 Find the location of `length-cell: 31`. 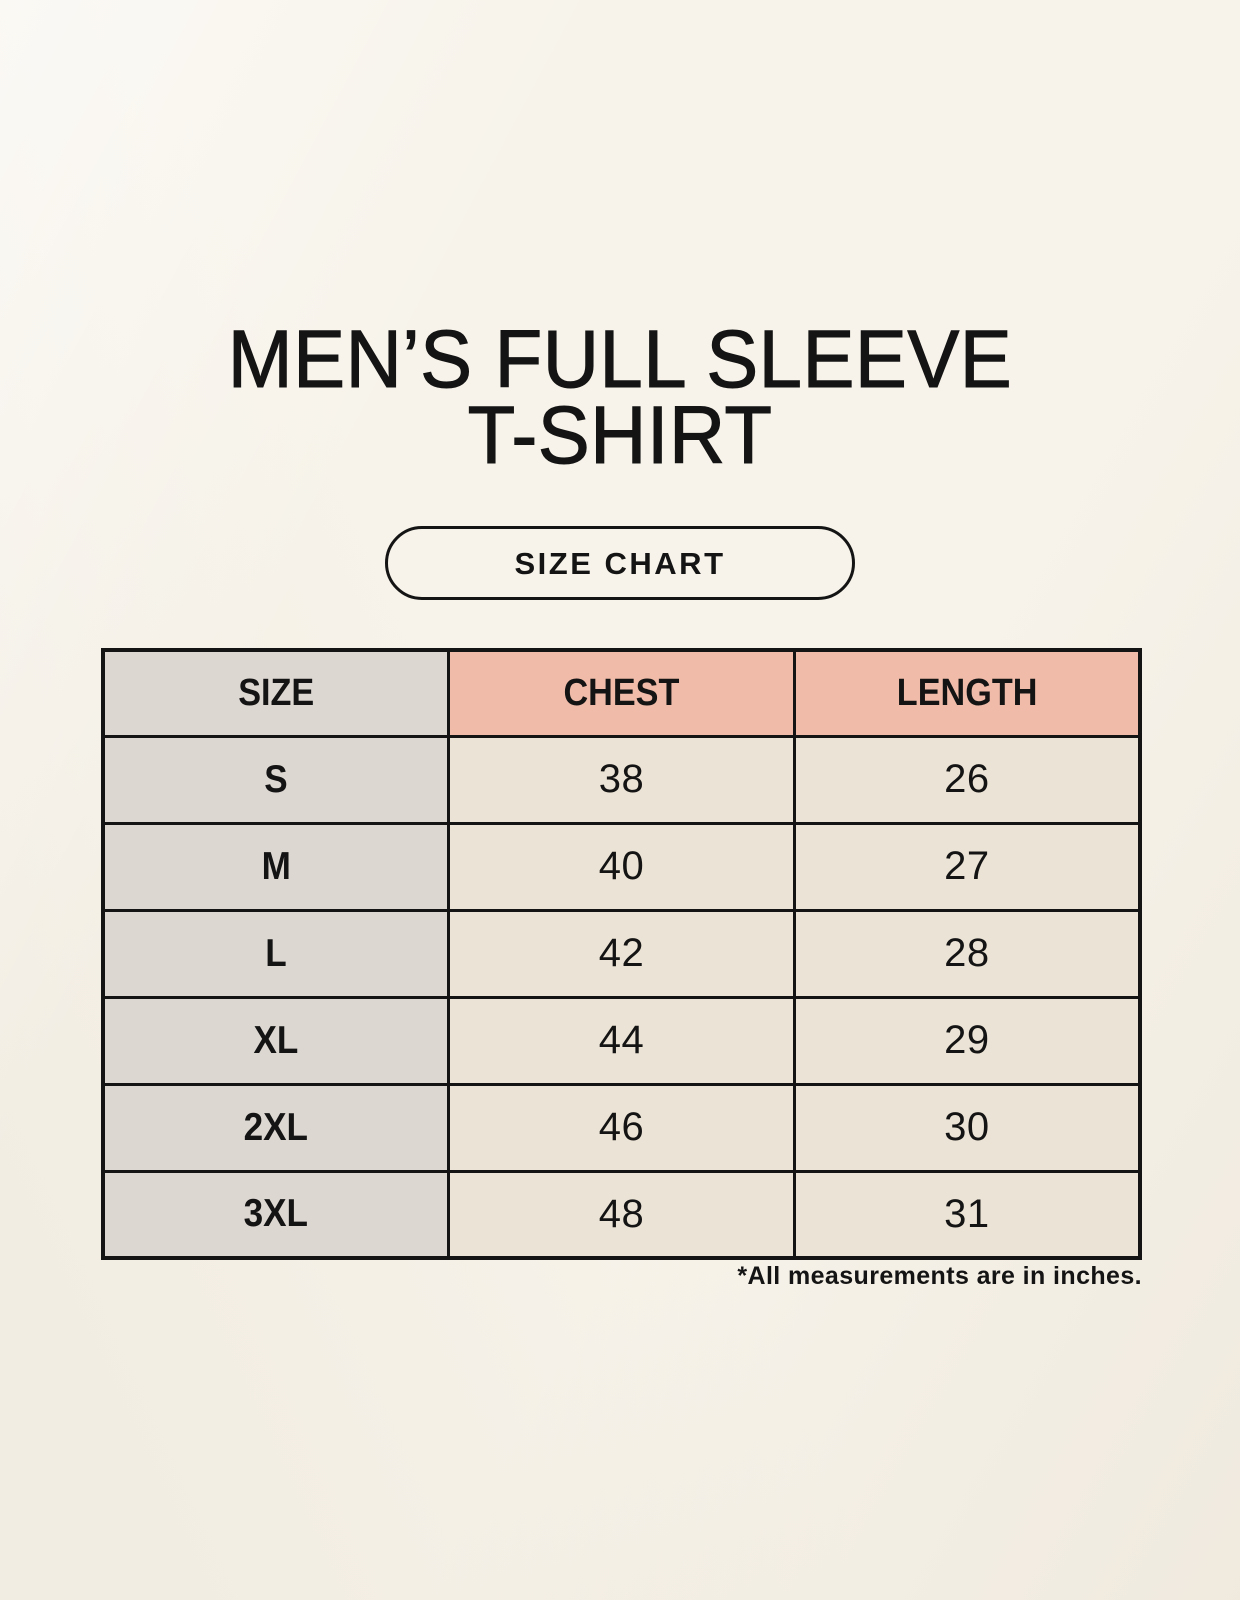

length-cell: 31 is located at coordinates (967, 1214).